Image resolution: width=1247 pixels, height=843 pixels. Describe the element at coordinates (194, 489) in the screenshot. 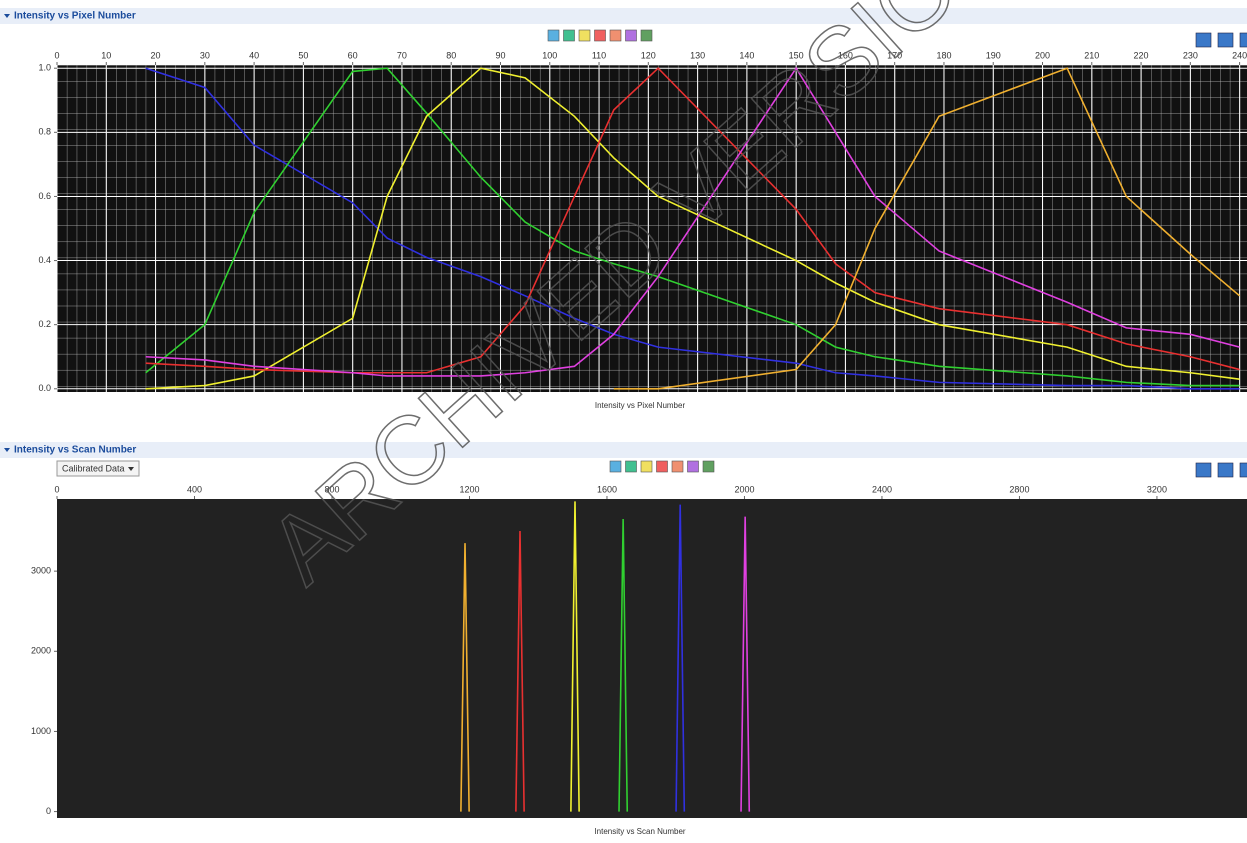

I see `x-tick-label: 400` at that location.